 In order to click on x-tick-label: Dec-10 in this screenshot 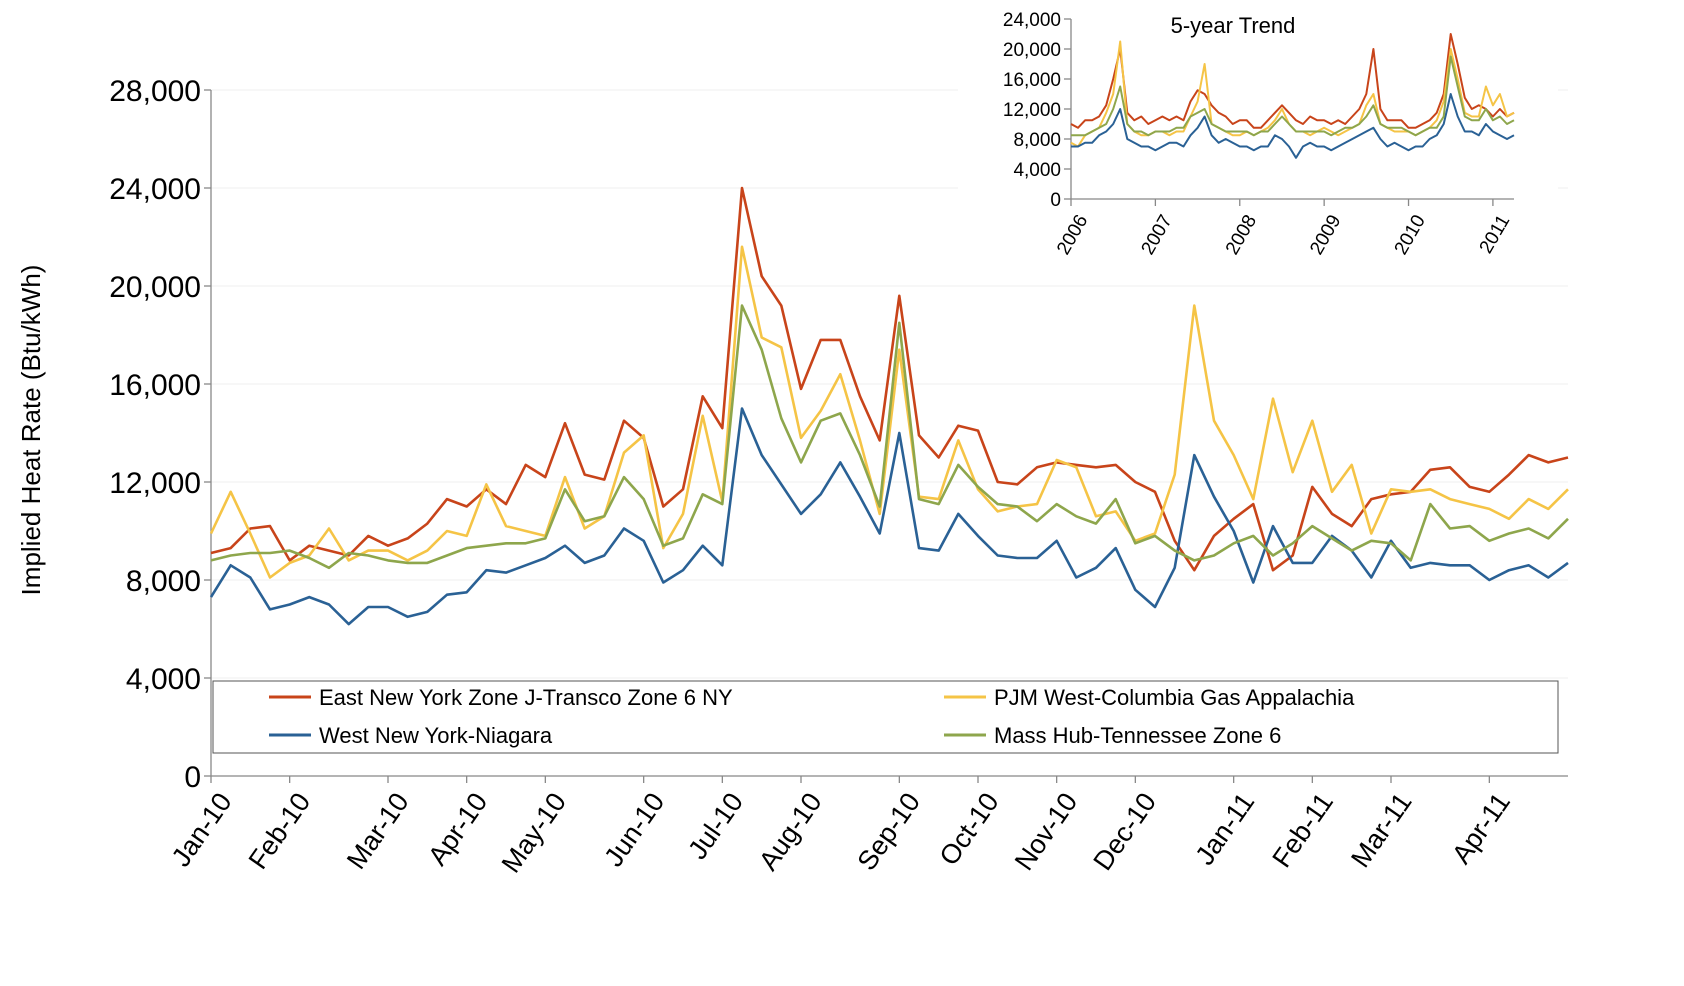, I will do `click(1124, 831)`.